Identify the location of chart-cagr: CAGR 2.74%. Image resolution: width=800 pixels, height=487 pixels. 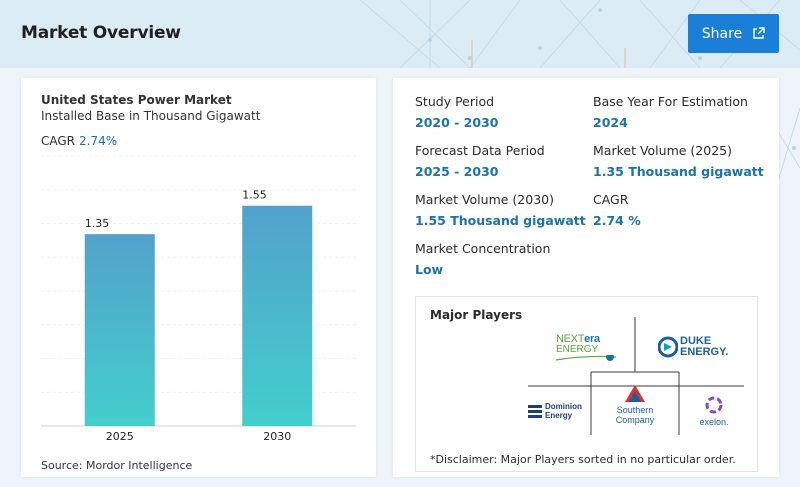
(79, 141).